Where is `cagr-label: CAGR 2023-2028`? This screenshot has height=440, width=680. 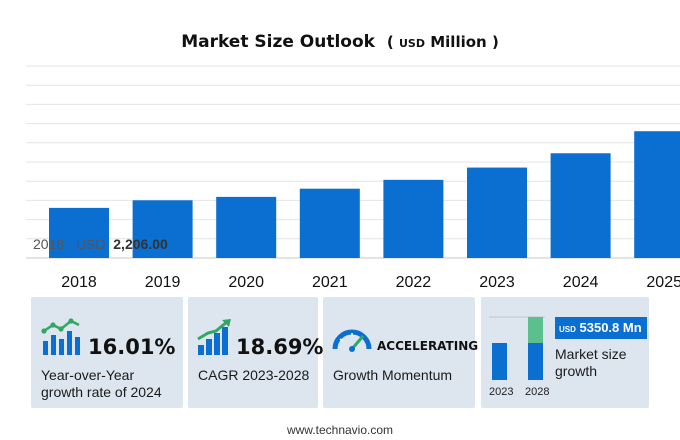 cagr-label: CAGR 2023-2028 is located at coordinates (254, 375).